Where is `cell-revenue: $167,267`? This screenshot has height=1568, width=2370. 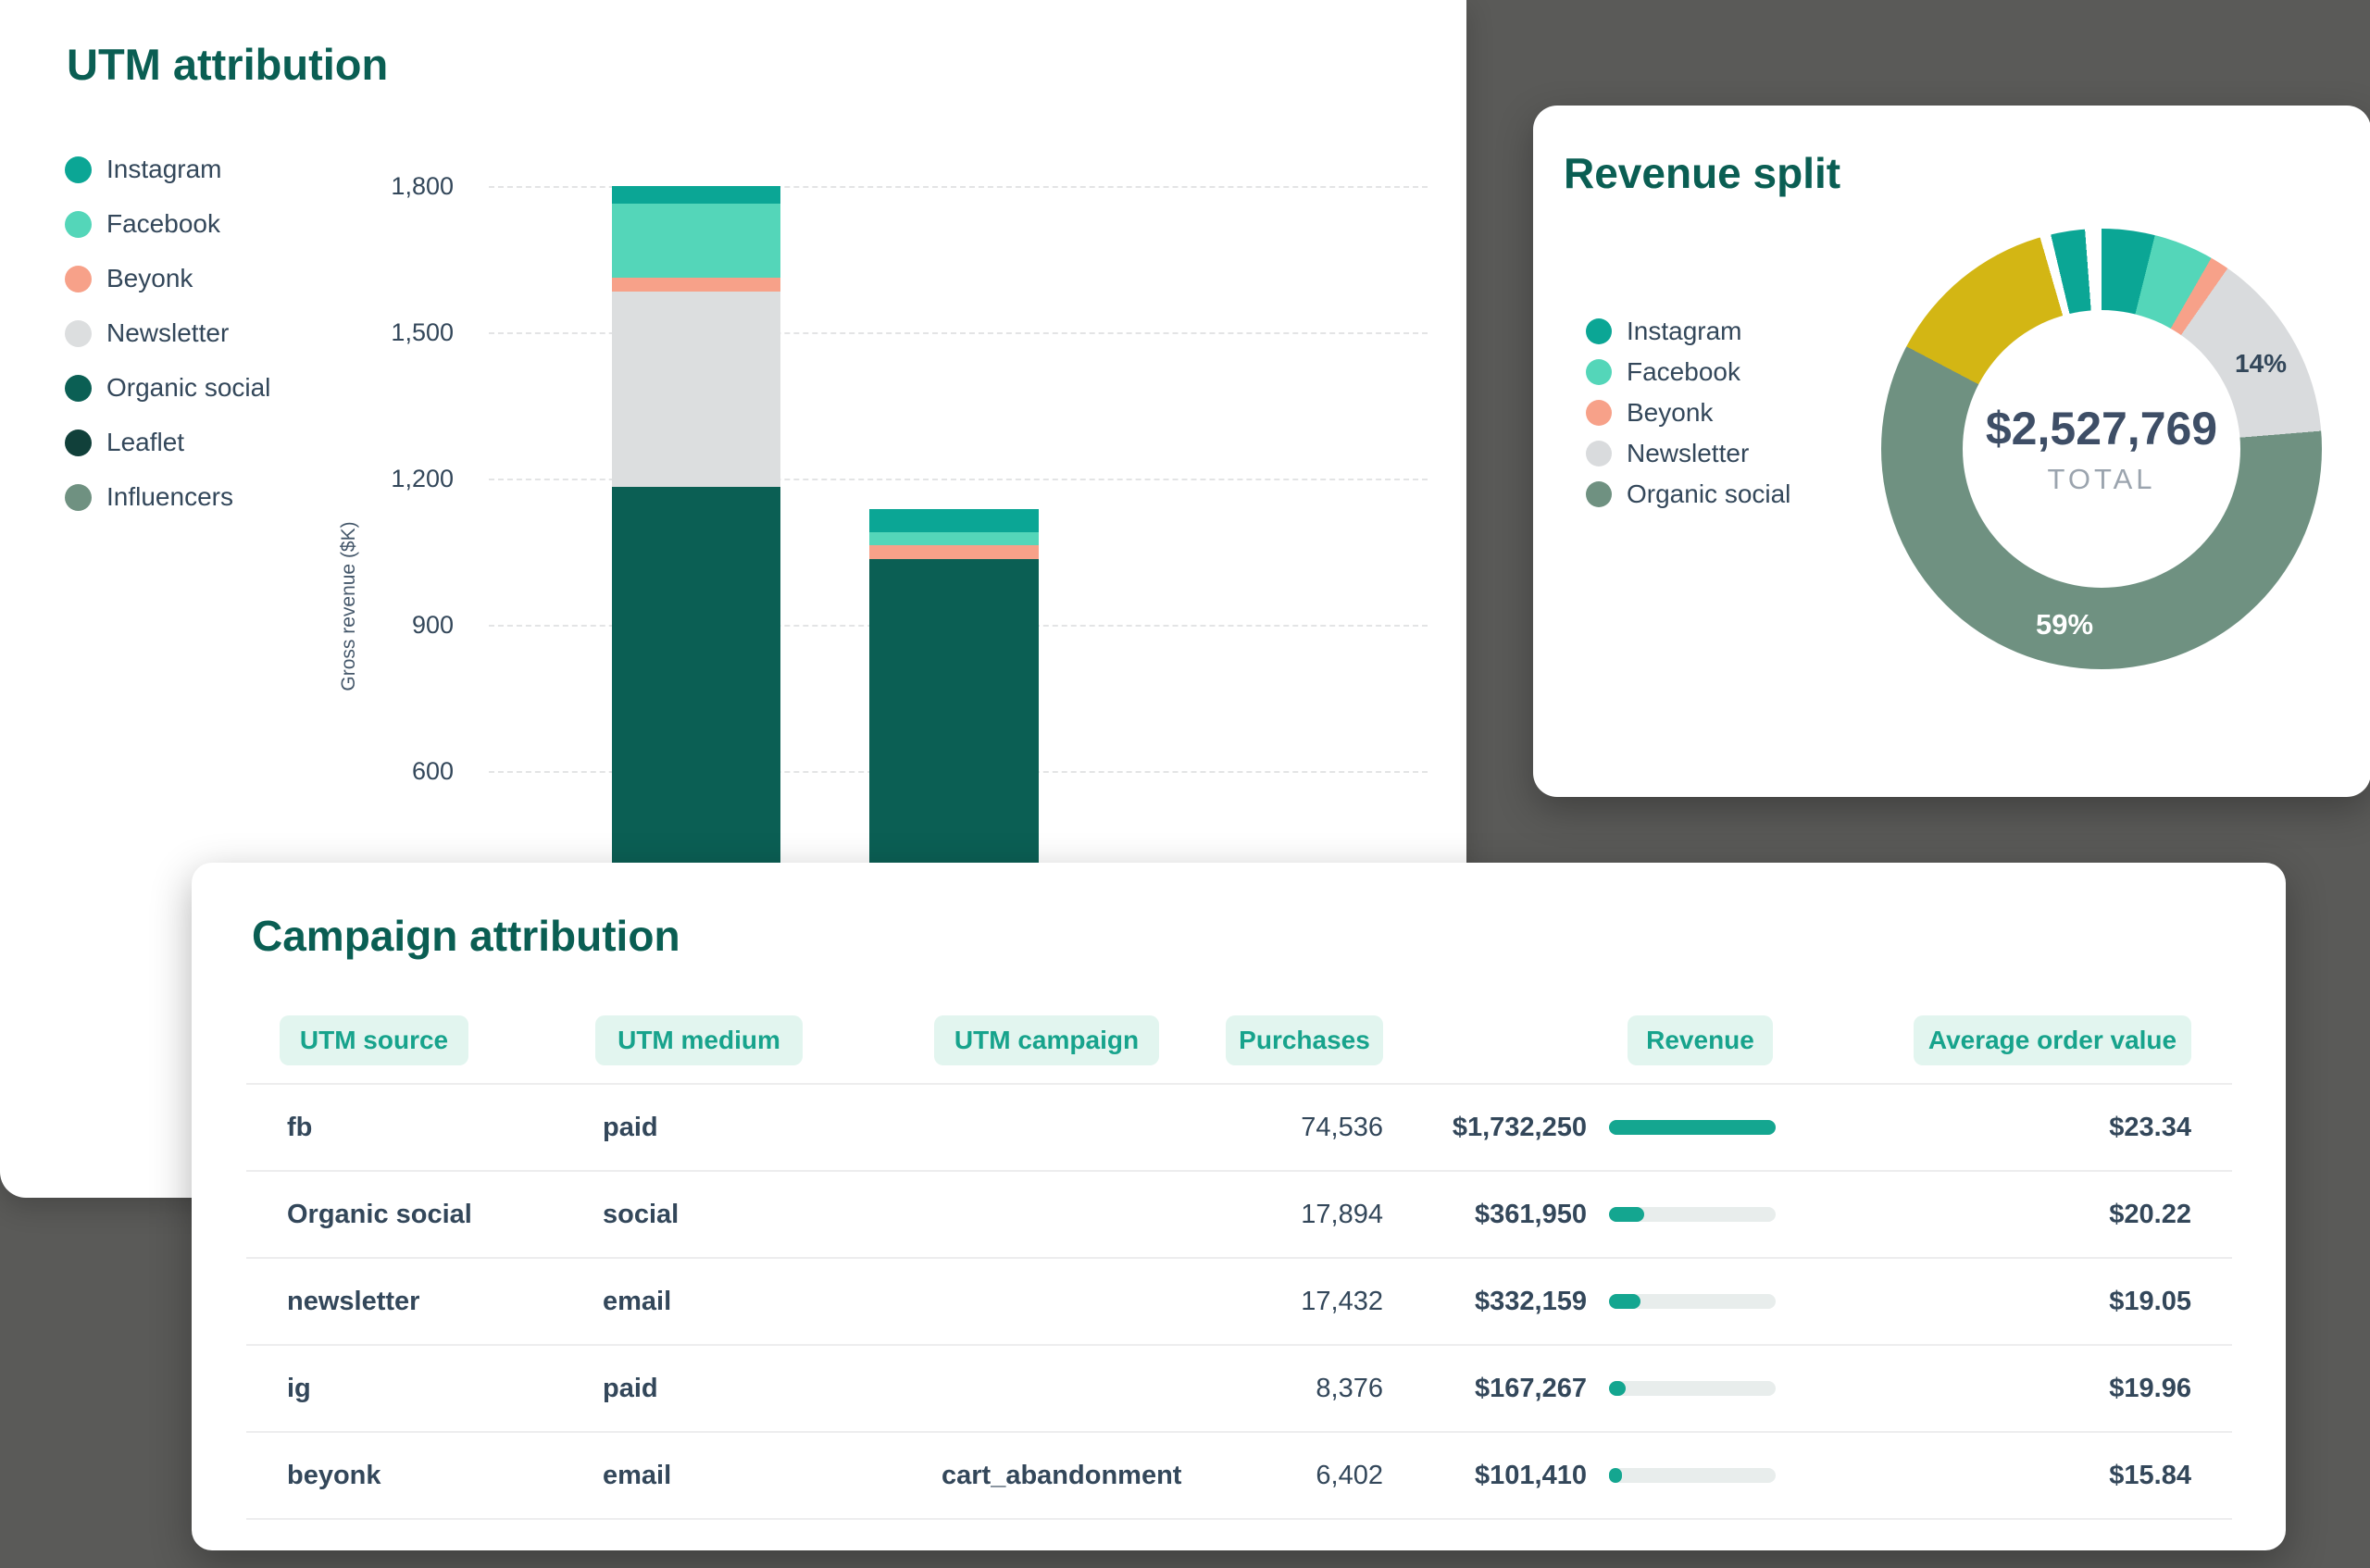
cell-revenue: $167,267 is located at coordinates (1531, 1388).